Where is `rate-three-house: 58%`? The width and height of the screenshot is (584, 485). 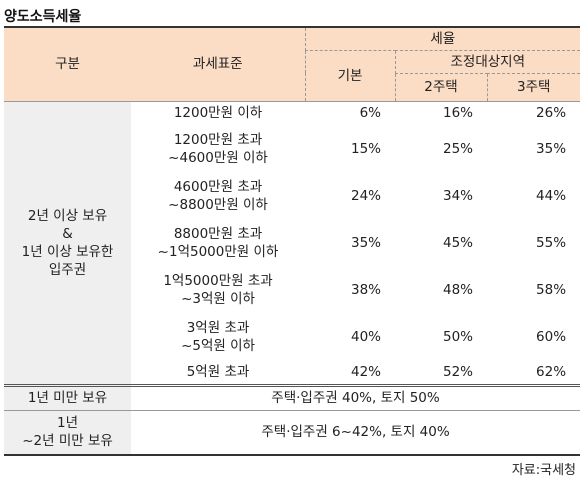
rate-three-house: 58% is located at coordinates (551, 289).